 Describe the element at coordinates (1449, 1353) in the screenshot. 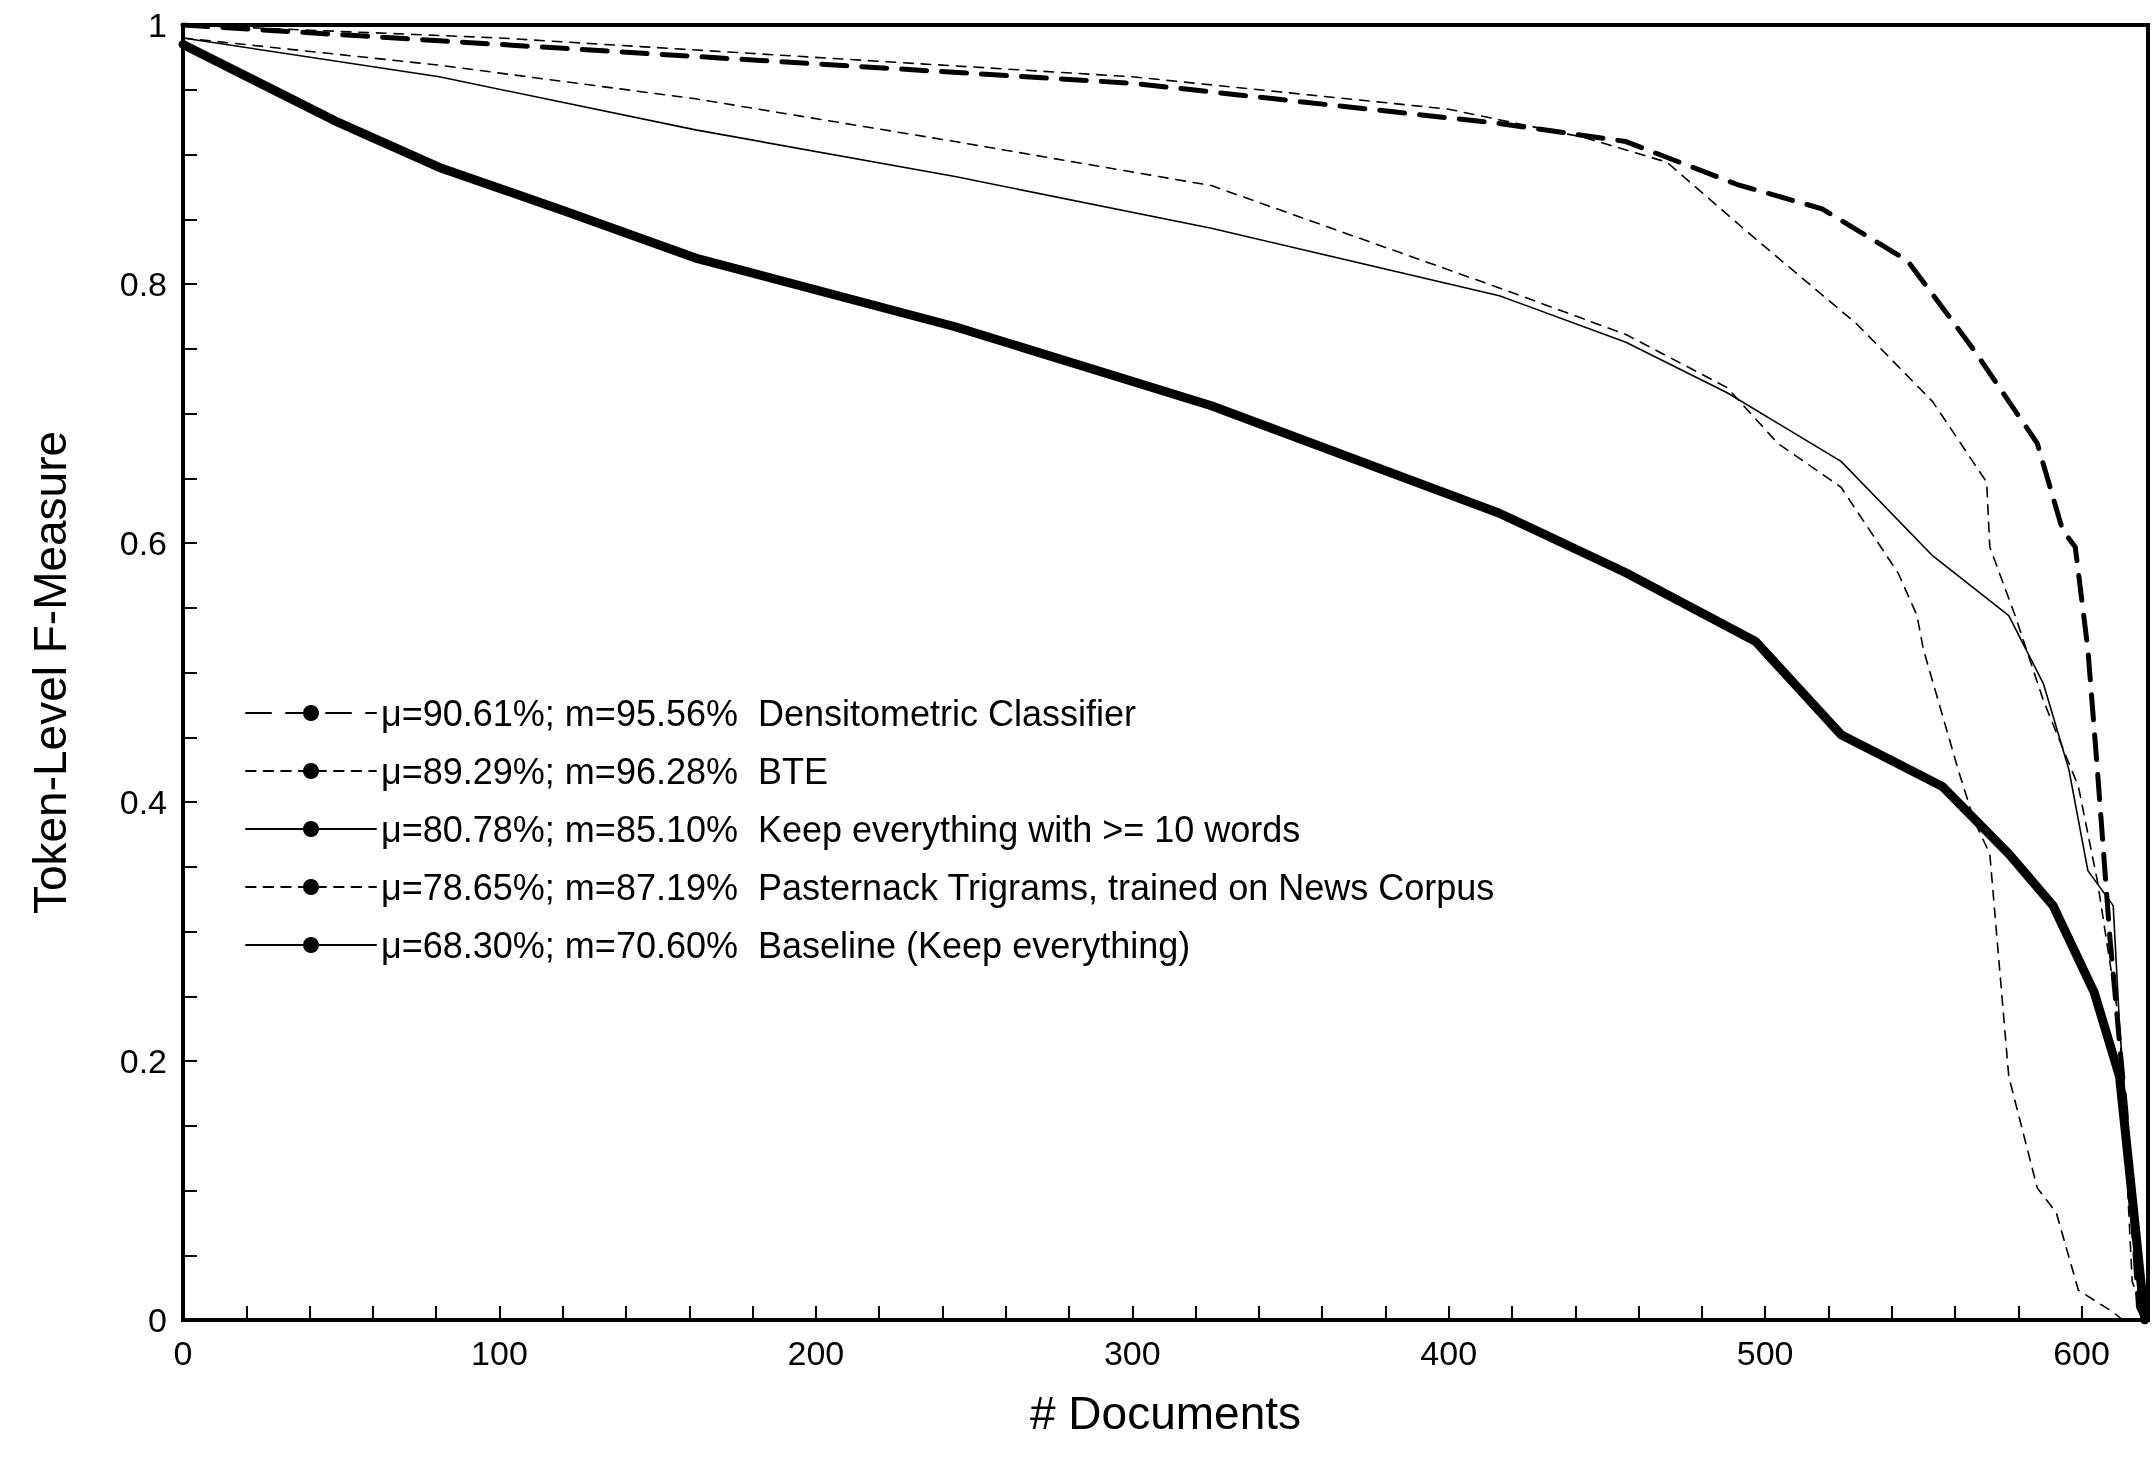

I see `x-tick-label: 400` at that location.